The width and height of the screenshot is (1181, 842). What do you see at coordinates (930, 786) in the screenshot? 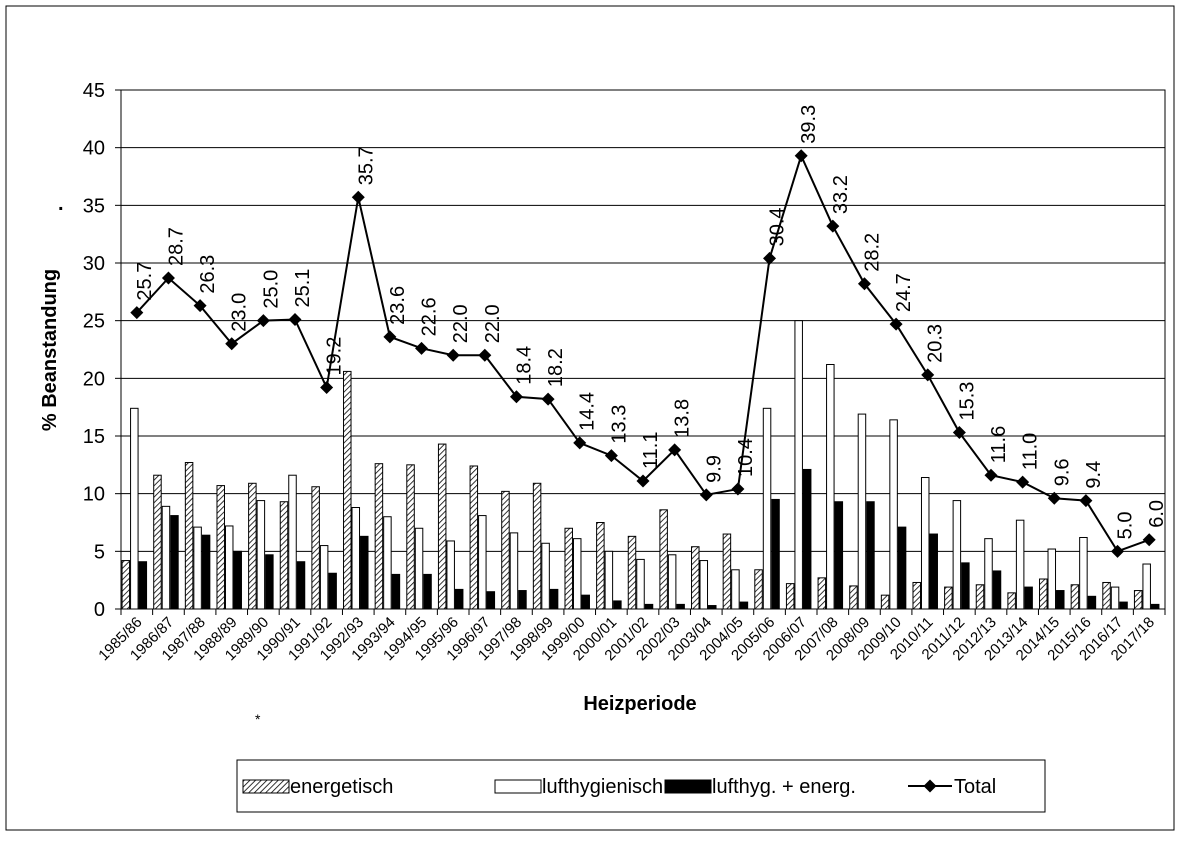
I see `legend-marker` at bounding box center [930, 786].